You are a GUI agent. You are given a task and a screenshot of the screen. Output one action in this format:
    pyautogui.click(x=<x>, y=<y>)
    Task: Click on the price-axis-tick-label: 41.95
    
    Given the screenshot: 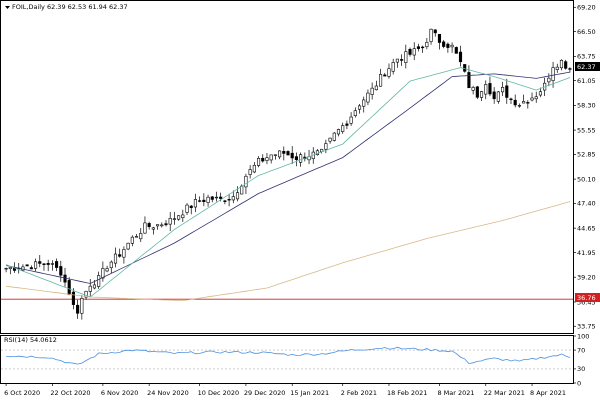 What is the action you would take?
    pyautogui.click(x=586, y=253)
    